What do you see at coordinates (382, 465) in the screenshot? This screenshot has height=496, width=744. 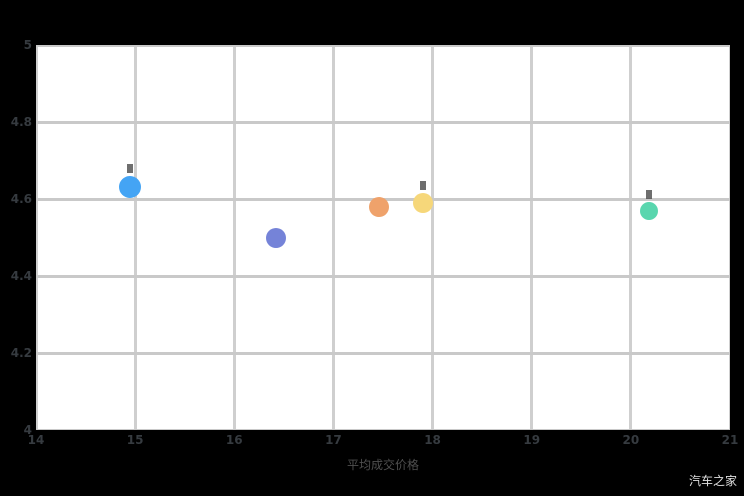 I see `x-axis-title: 平均成交价格` at bounding box center [382, 465].